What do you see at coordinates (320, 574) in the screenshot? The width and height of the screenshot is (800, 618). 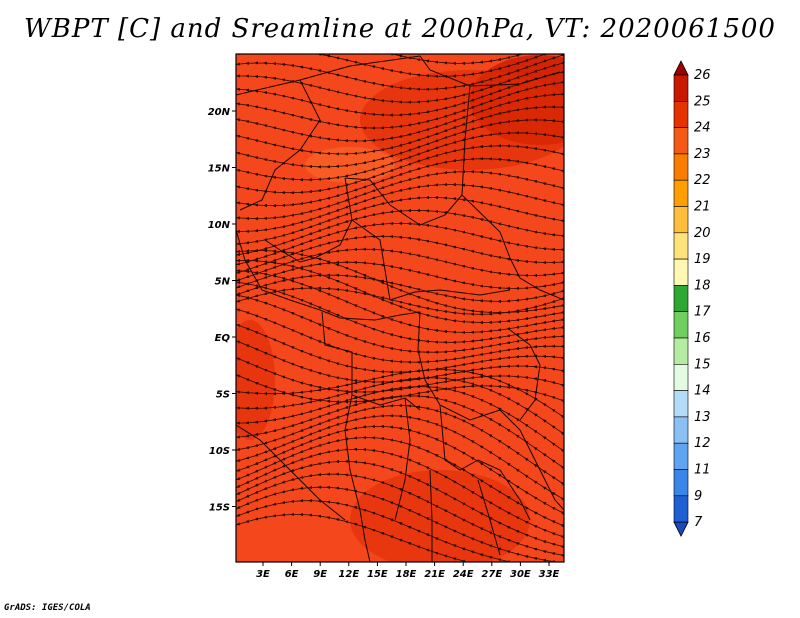 I see `lon-tick-label: 9E` at bounding box center [320, 574].